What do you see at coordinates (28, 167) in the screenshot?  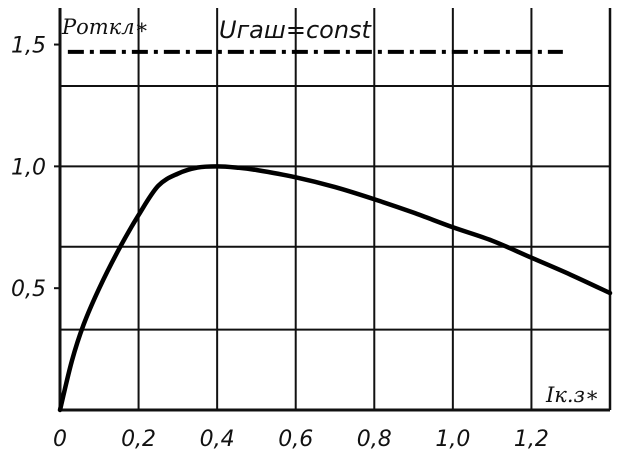 I see `y-tick-label: 1,0` at bounding box center [28, 167].